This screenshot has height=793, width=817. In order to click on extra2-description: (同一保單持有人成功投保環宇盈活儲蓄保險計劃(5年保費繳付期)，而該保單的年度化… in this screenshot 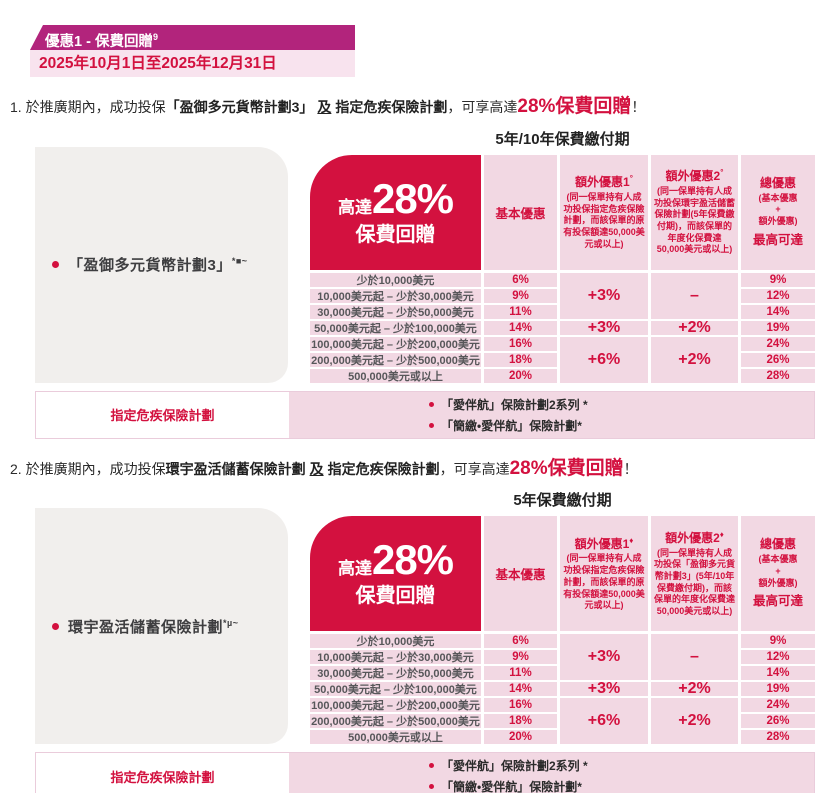, I will do `click(695, 220)`.